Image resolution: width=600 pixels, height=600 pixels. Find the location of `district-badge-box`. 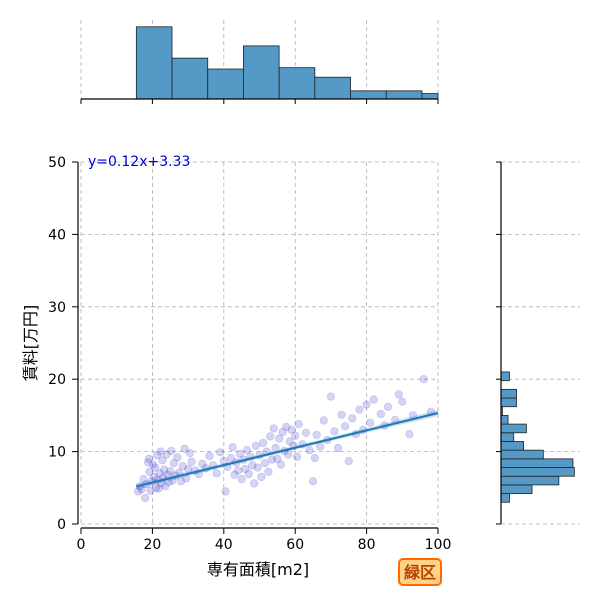

district-badge-box is located at coordinates (420, 572).